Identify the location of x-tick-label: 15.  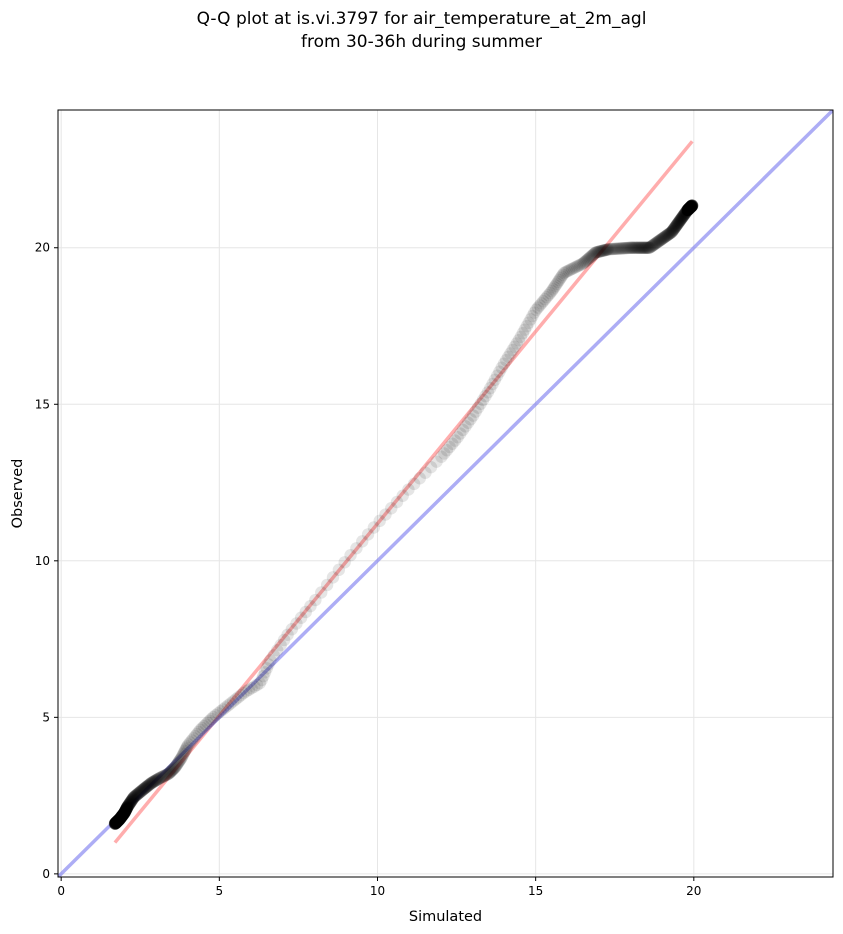
(535, 891).